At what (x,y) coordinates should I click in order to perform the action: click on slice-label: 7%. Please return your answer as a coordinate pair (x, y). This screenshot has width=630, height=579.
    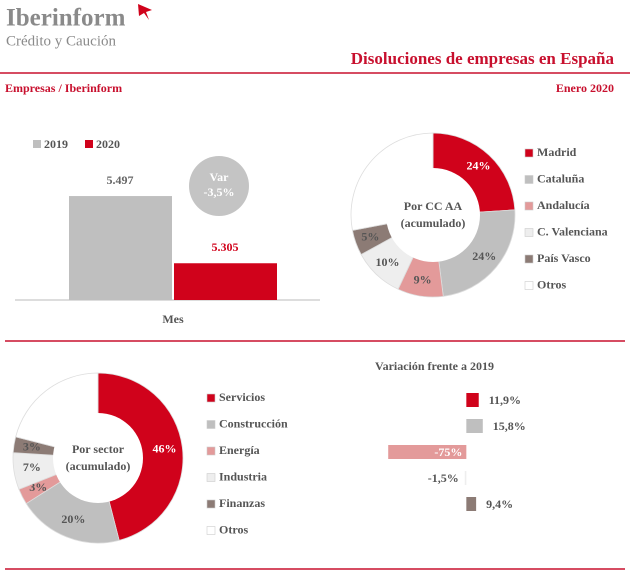
    Looking at the image, I should click on (32, 467).